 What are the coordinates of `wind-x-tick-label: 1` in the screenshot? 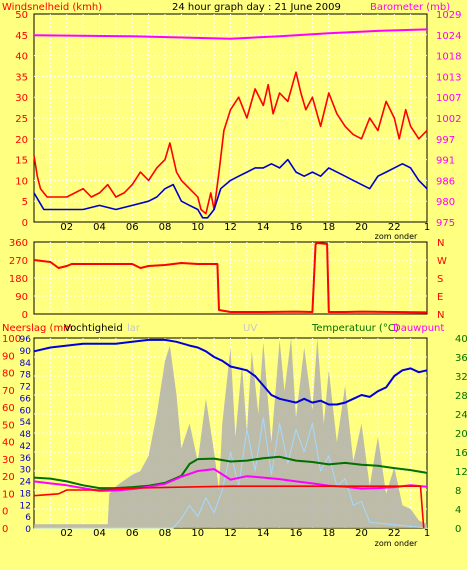 It's located at (427, 227).